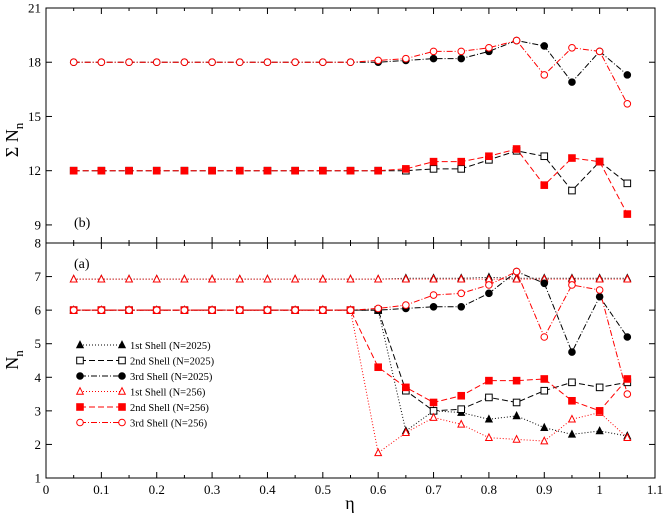 This screenshot has height=515, width=664. I want to click on panel-b-ylabel: Σ Nn, so click(14, 139).